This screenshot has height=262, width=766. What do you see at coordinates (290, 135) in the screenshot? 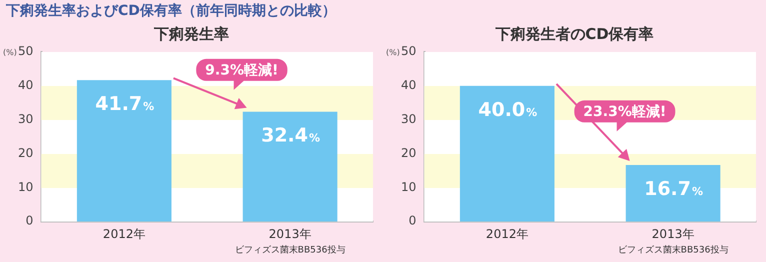
I see `data-label: 32.4%` at bounding box center [290, 135].